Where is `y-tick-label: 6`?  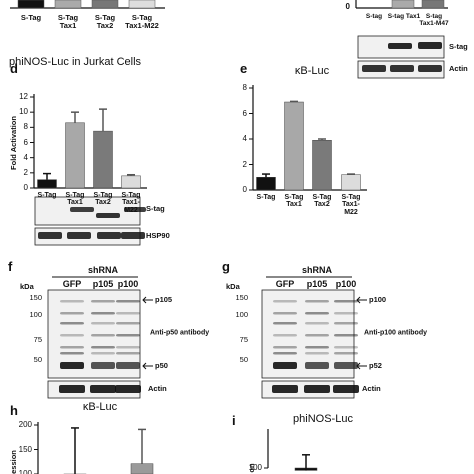
y-tick-label: 6 is located at coordinates (25, 142).